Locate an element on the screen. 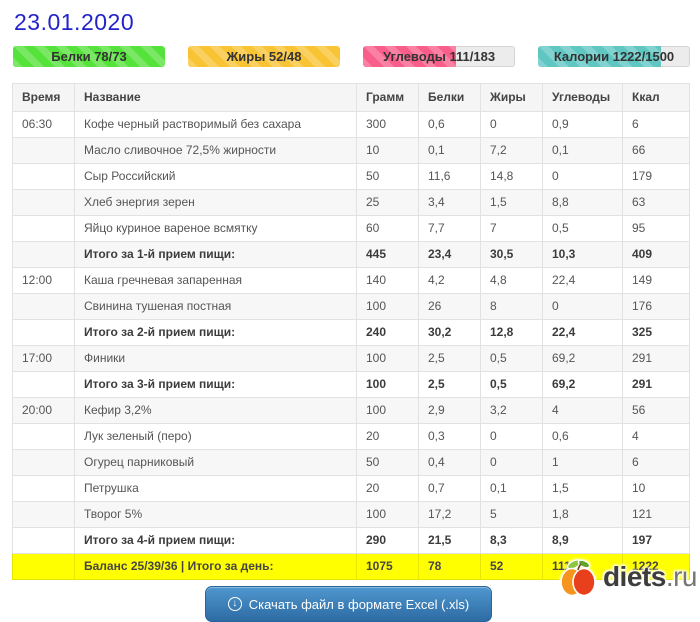  table-row: 17:00 Финики 100 2,5 0,5 69,2 291 is located at coordinates (351, 358).